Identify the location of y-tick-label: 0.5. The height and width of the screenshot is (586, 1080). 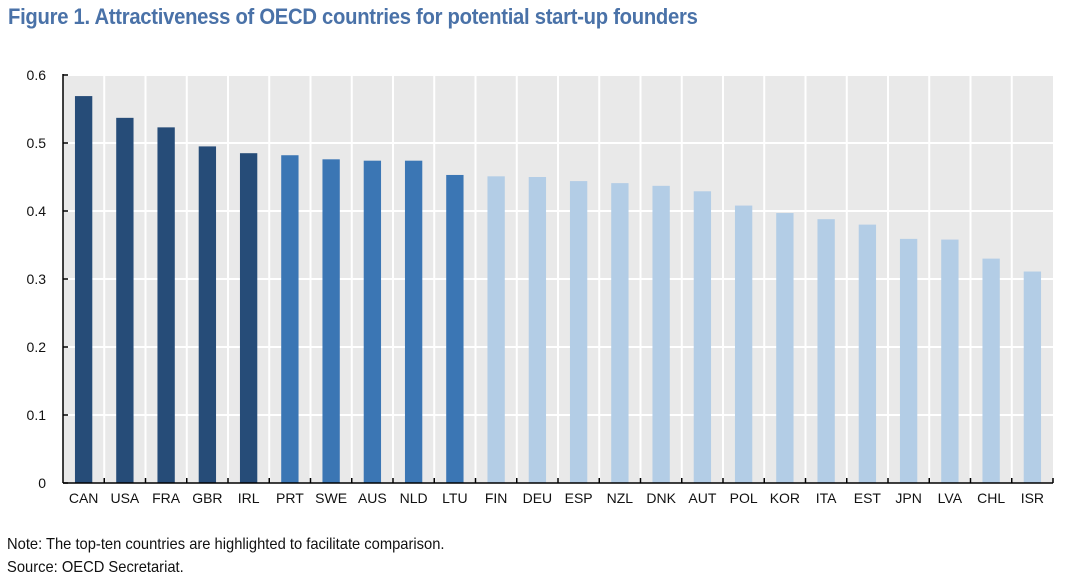
(37, 143).